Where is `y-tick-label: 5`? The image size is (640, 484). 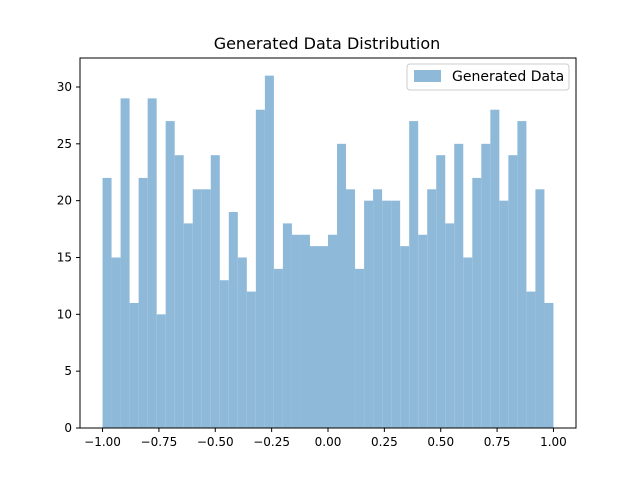 y-tick-label: 5 is located at coordinates (68, 371).